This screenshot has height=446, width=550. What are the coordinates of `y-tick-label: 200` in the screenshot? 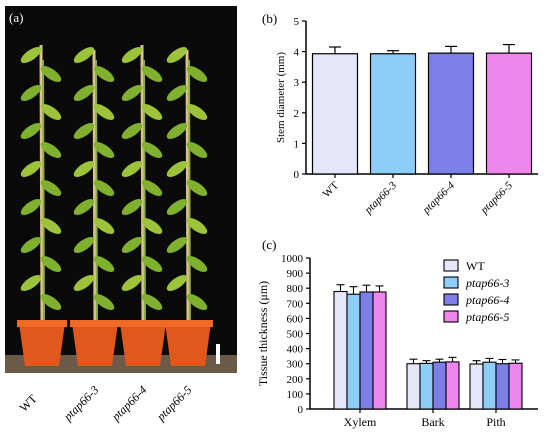 It's located at (295, 380).